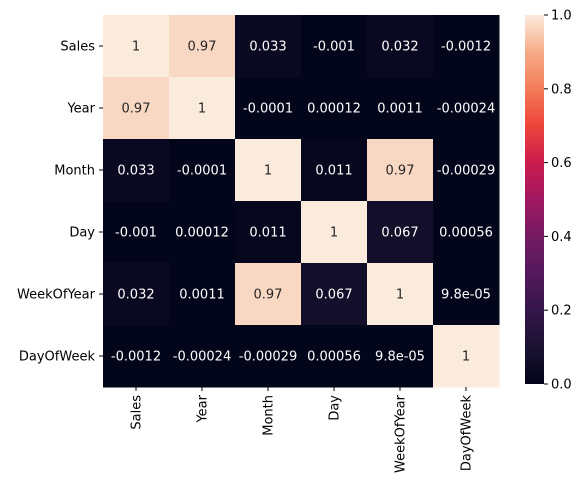 This screenshot has height=488, width=584. What do you see at coordinates (57, 357) in the screenshot?
I see `y-tick-label: DayOfWeek` at bounding box center [57, 357].